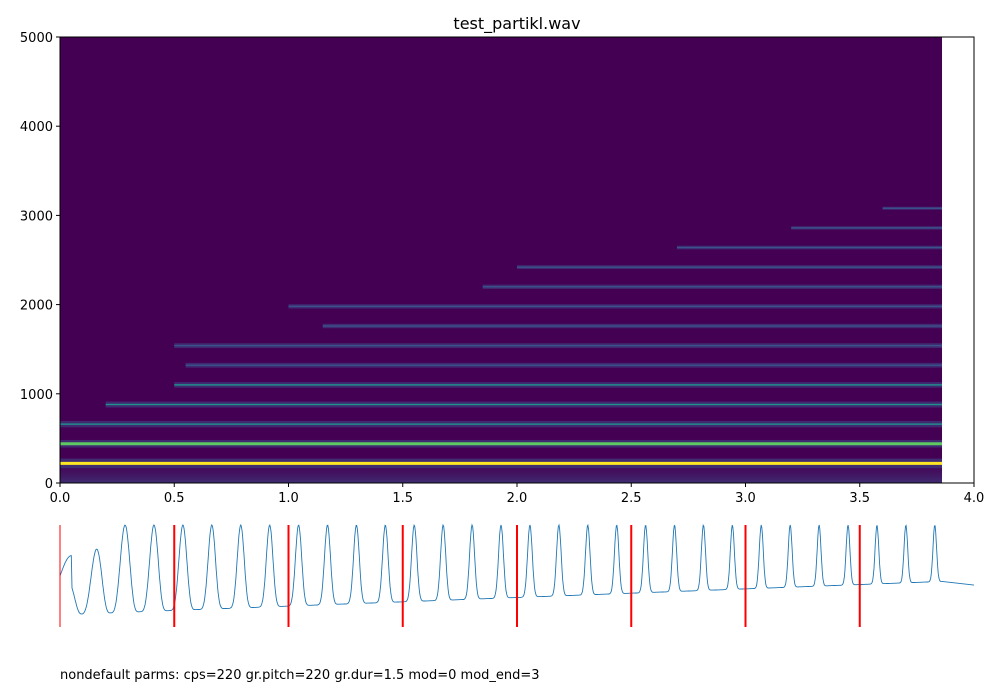 The image size is (1000, 700). Describe the element at coordinates (631, 498) in the screenshot. I see `x-tick-label: 2.5` at that location.